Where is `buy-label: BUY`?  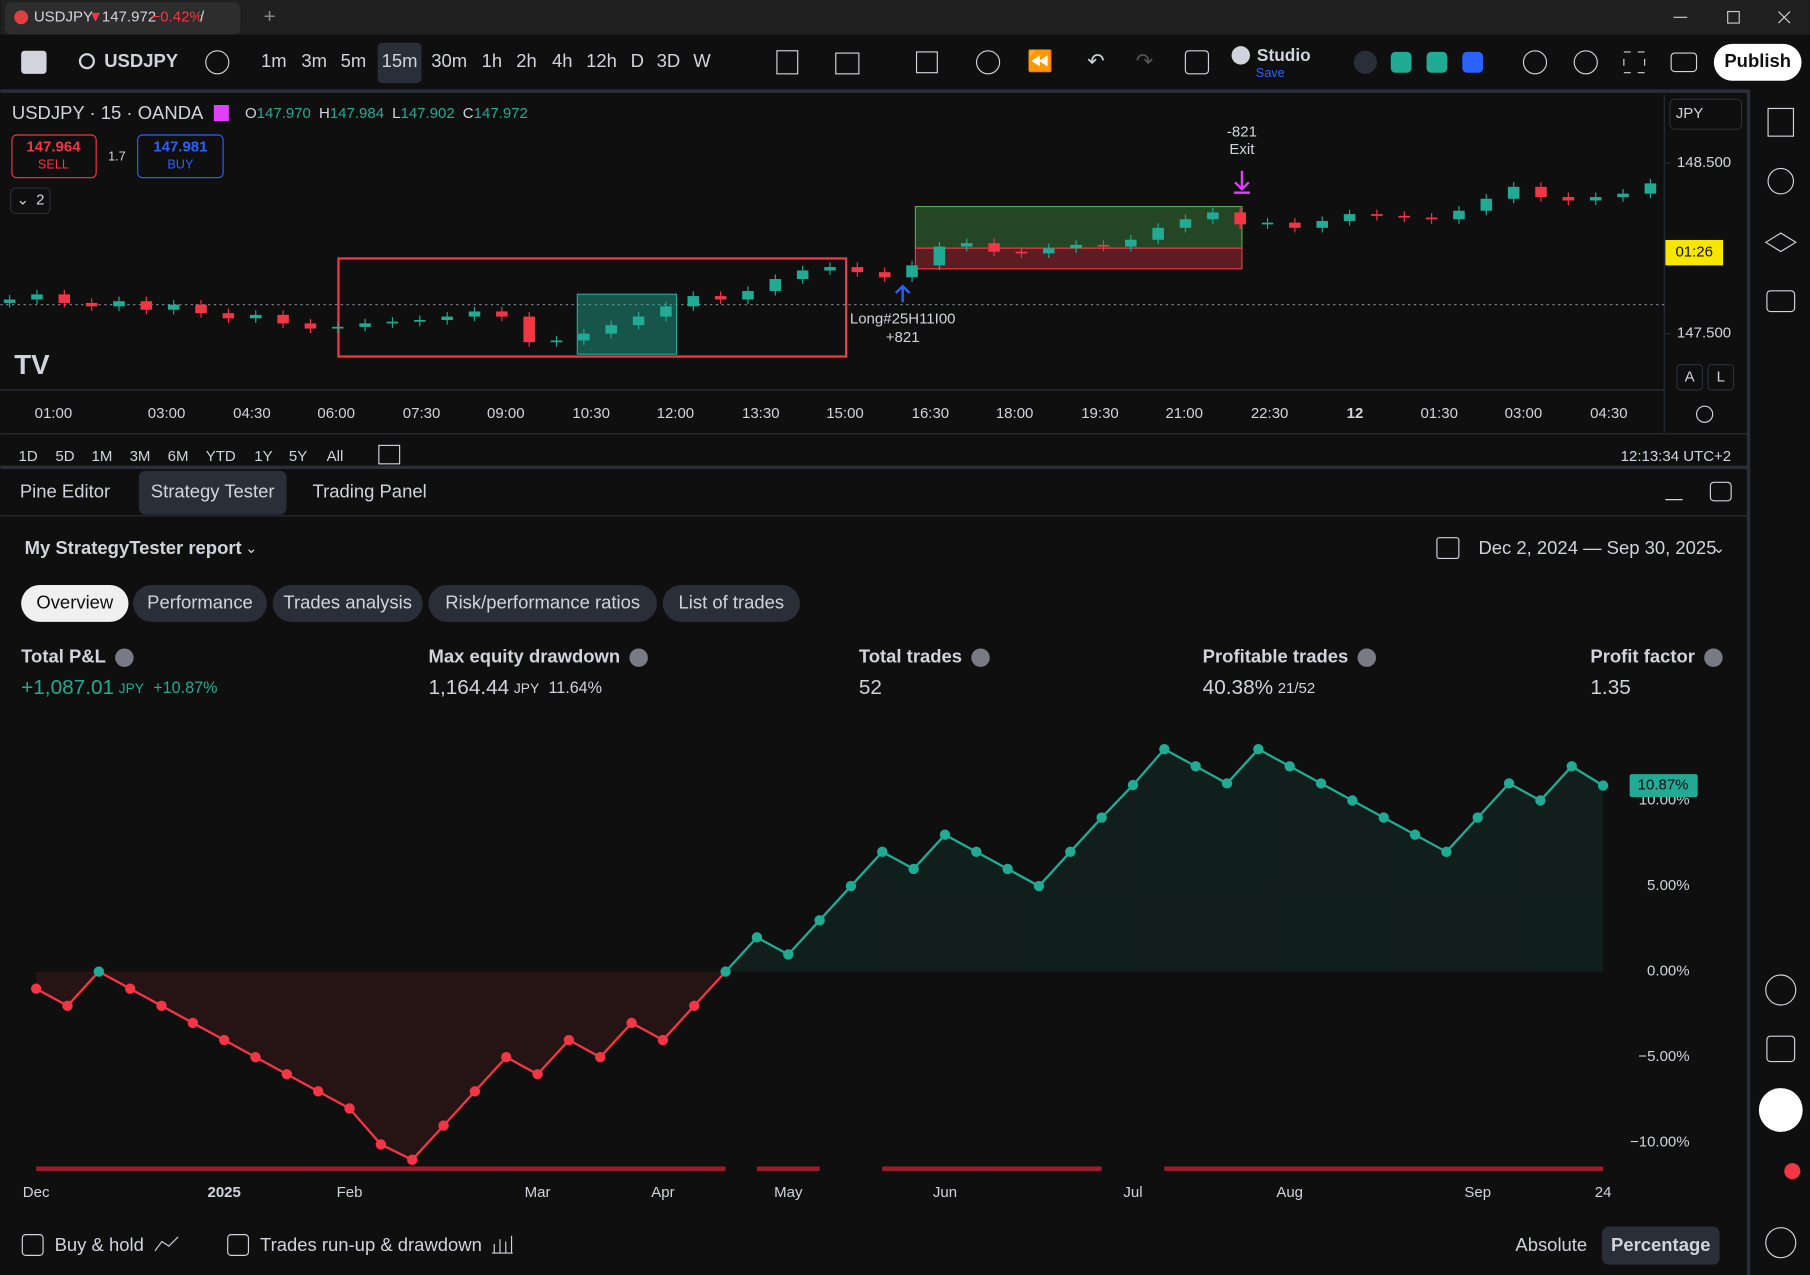
buy-label: BUY is located at coordinates (180, 164).